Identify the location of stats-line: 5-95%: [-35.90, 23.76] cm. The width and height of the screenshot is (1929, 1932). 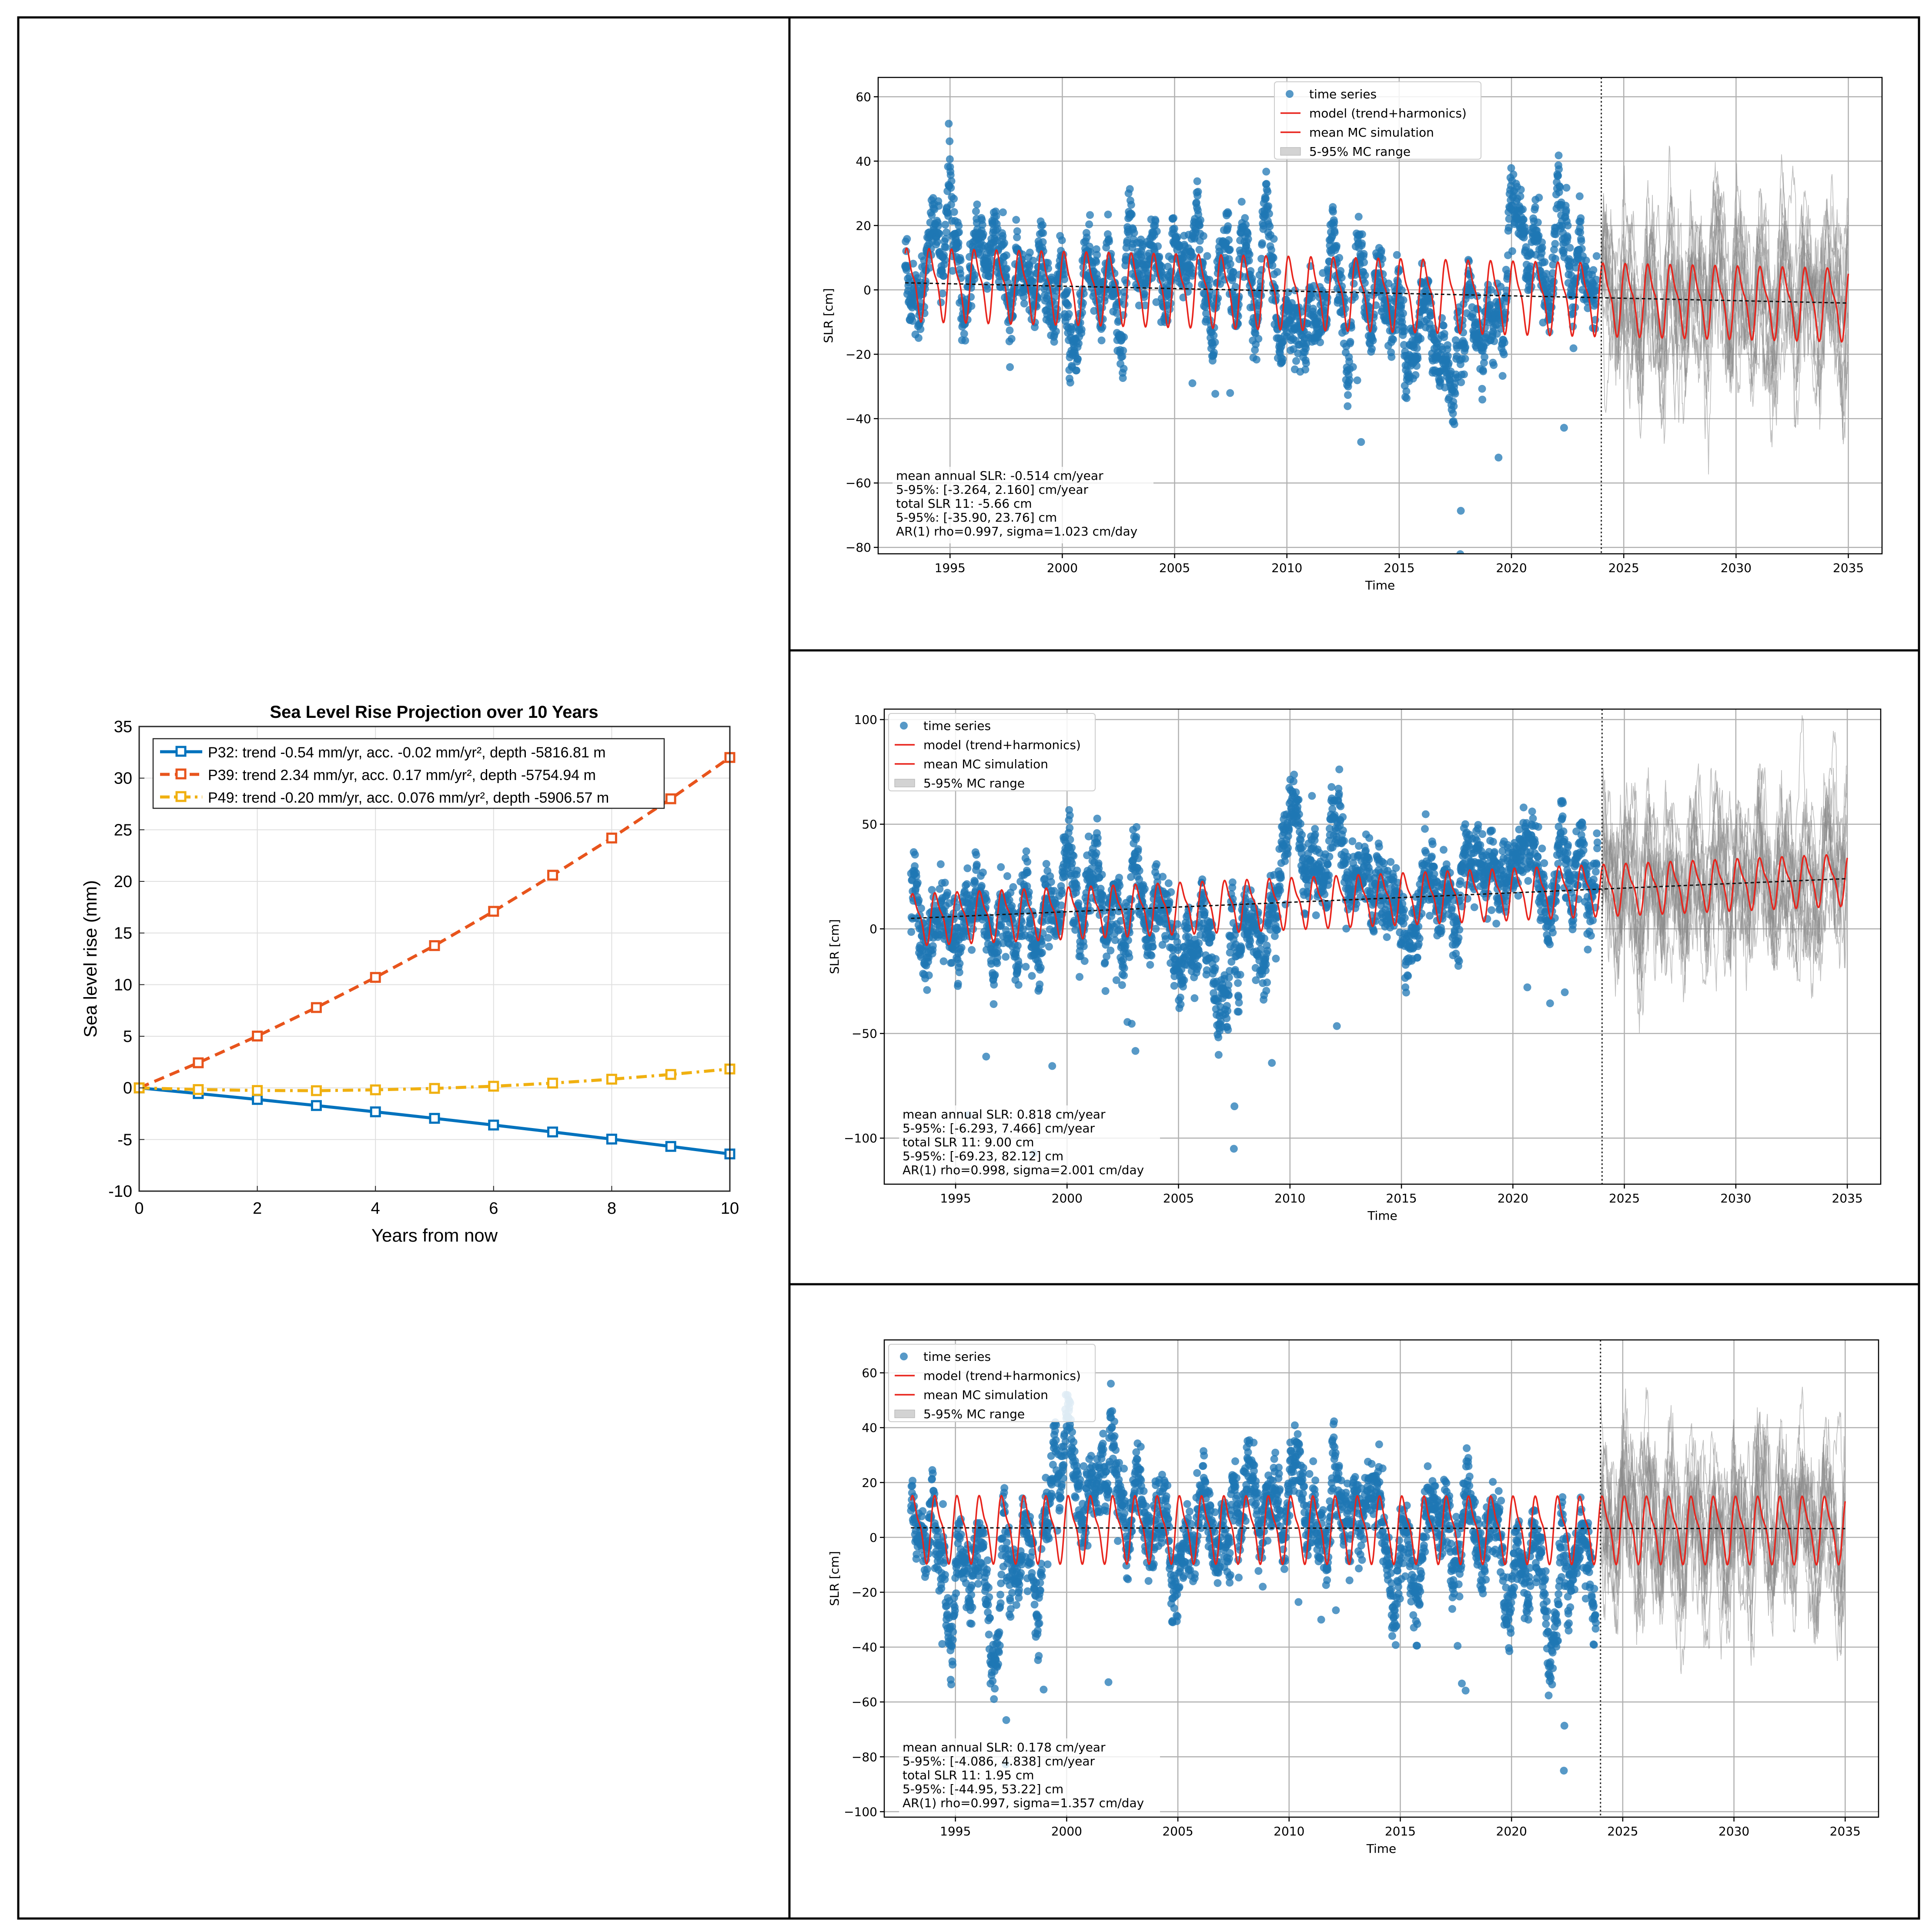
(976, 517).